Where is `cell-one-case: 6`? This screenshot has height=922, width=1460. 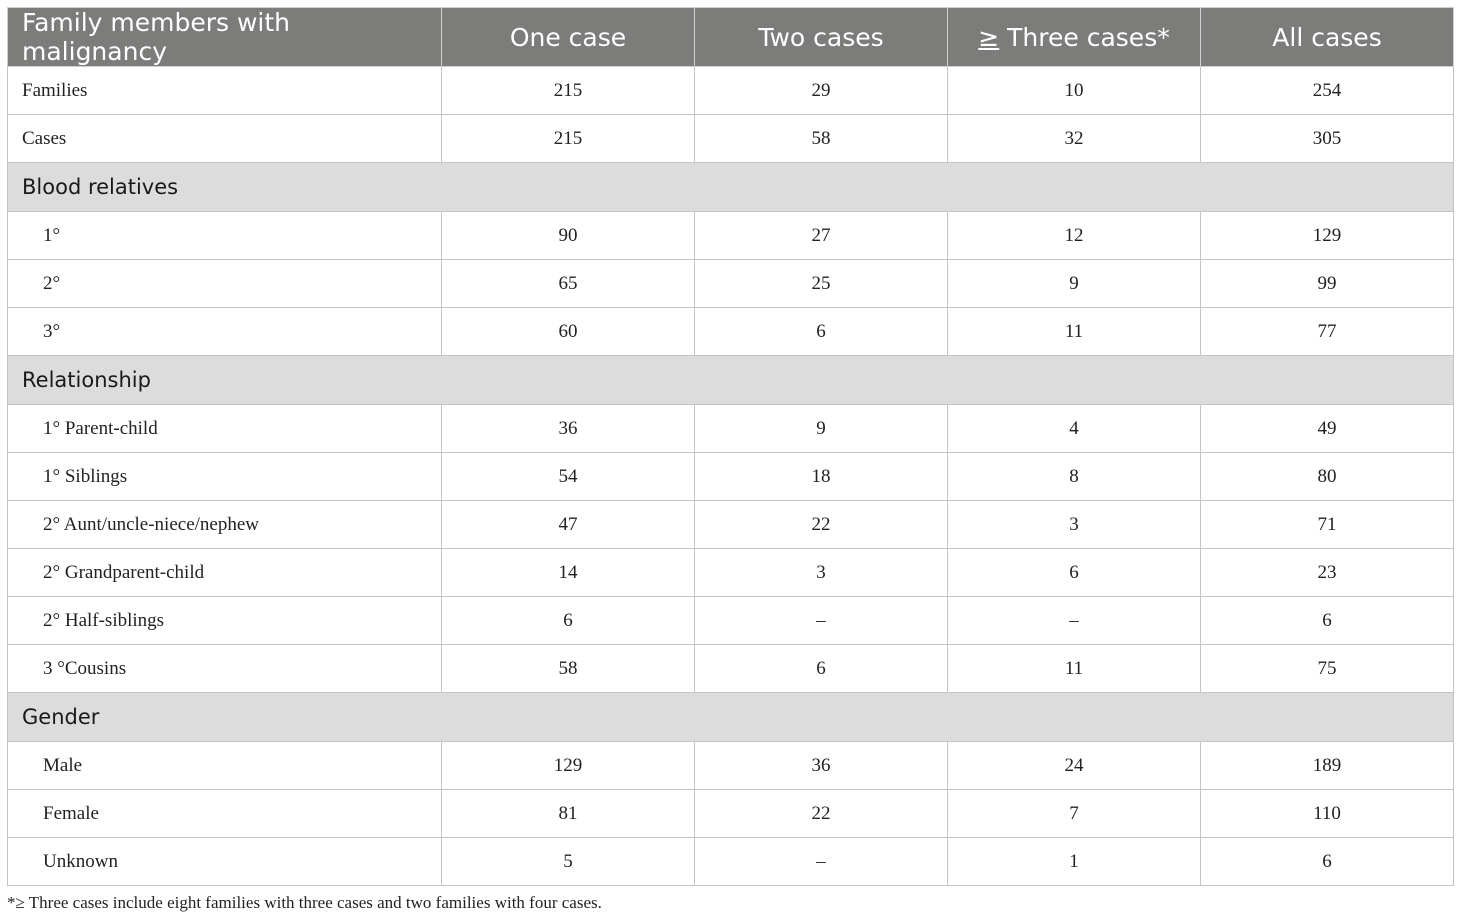
cell-one-case: 6 is located at coordinates (568, 620).